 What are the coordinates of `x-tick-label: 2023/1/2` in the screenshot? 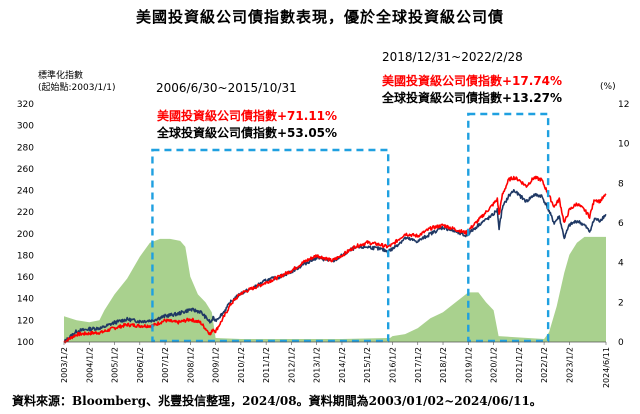 It's located at (569, 365).